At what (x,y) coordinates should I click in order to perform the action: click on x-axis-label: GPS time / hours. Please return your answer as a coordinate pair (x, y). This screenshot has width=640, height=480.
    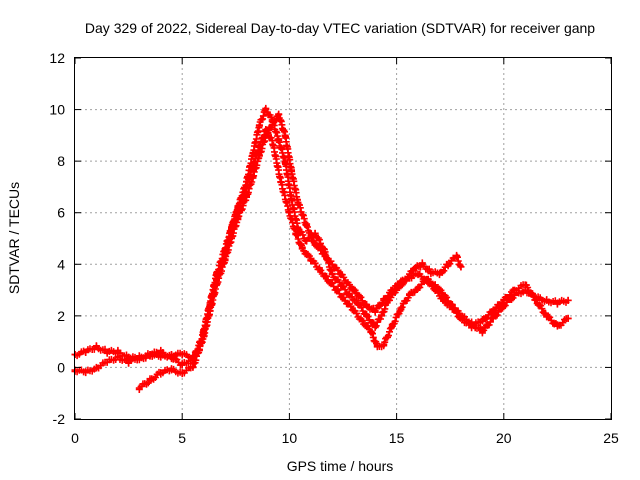
    Looking at the image, I should click on (340, 466).